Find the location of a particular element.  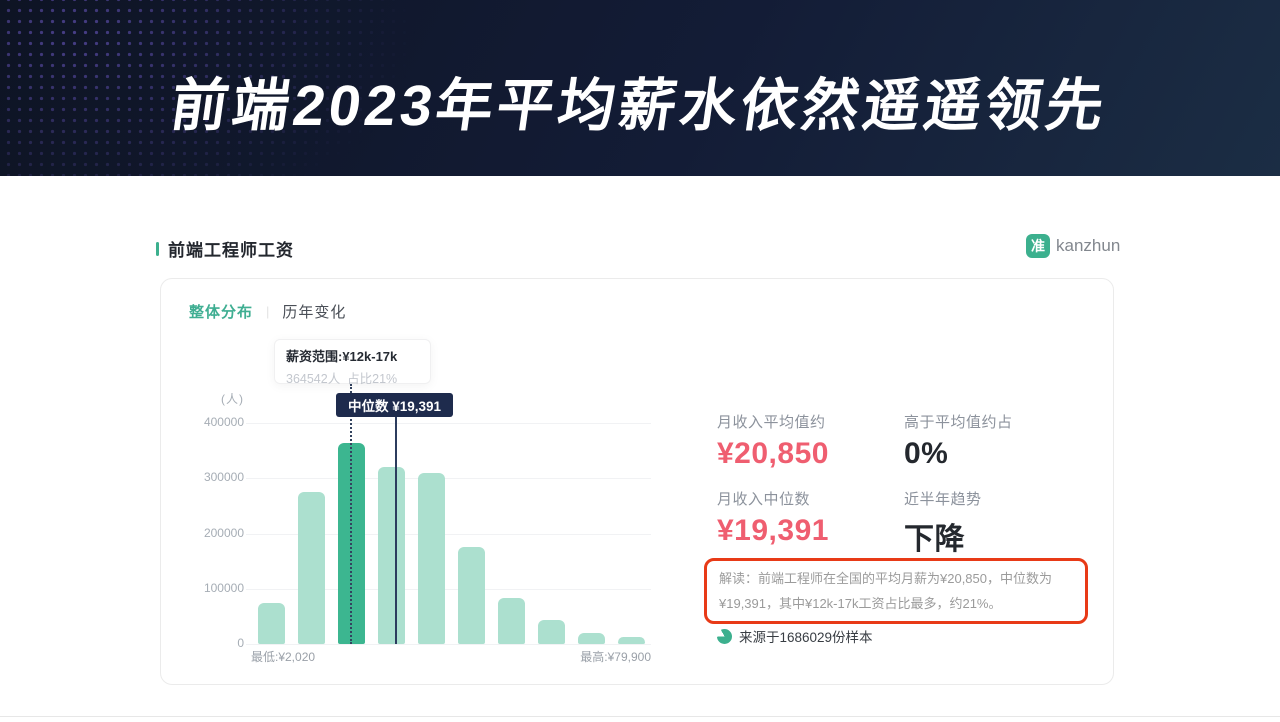

stat-median-income: 月收入中位数 ¥19,391 is located at coordinates (773, 518).